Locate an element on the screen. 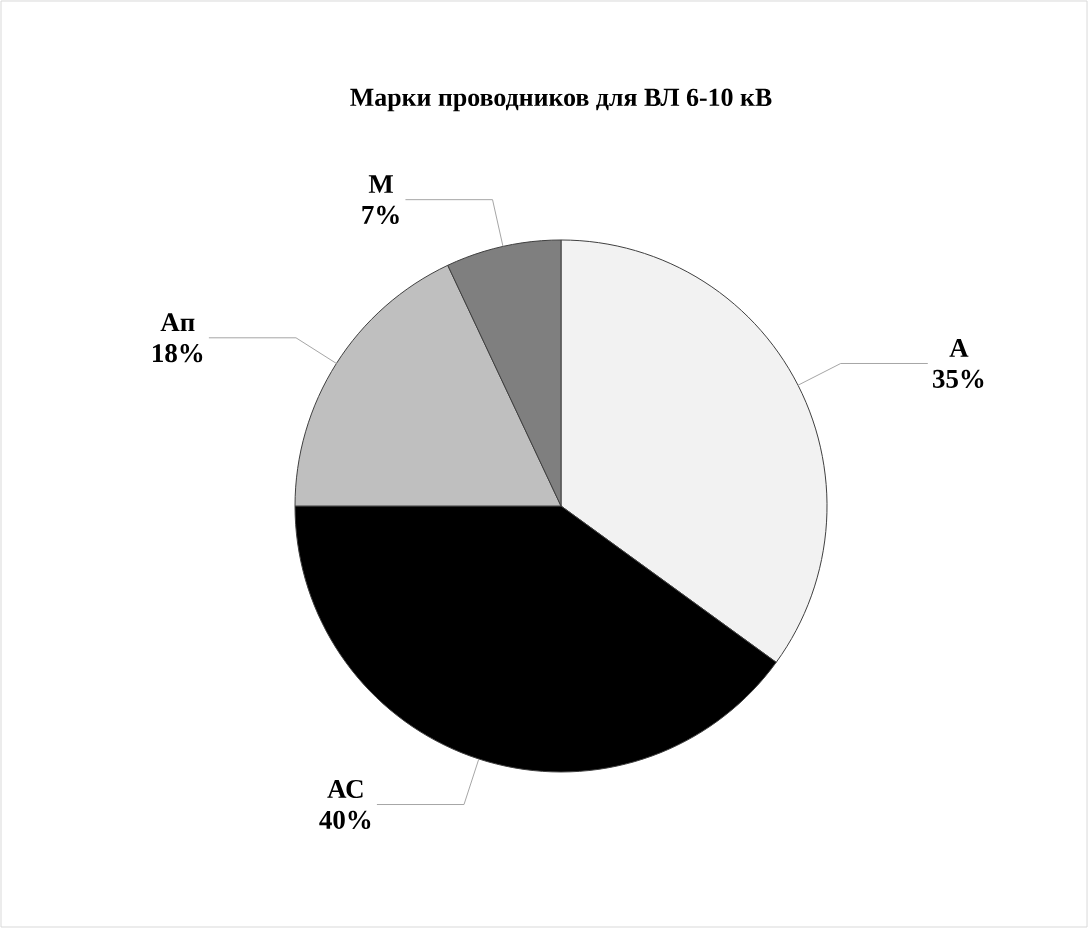 This screenshot has width=1088, height=928. slice-label: АС is located at coordinates (345, 789).